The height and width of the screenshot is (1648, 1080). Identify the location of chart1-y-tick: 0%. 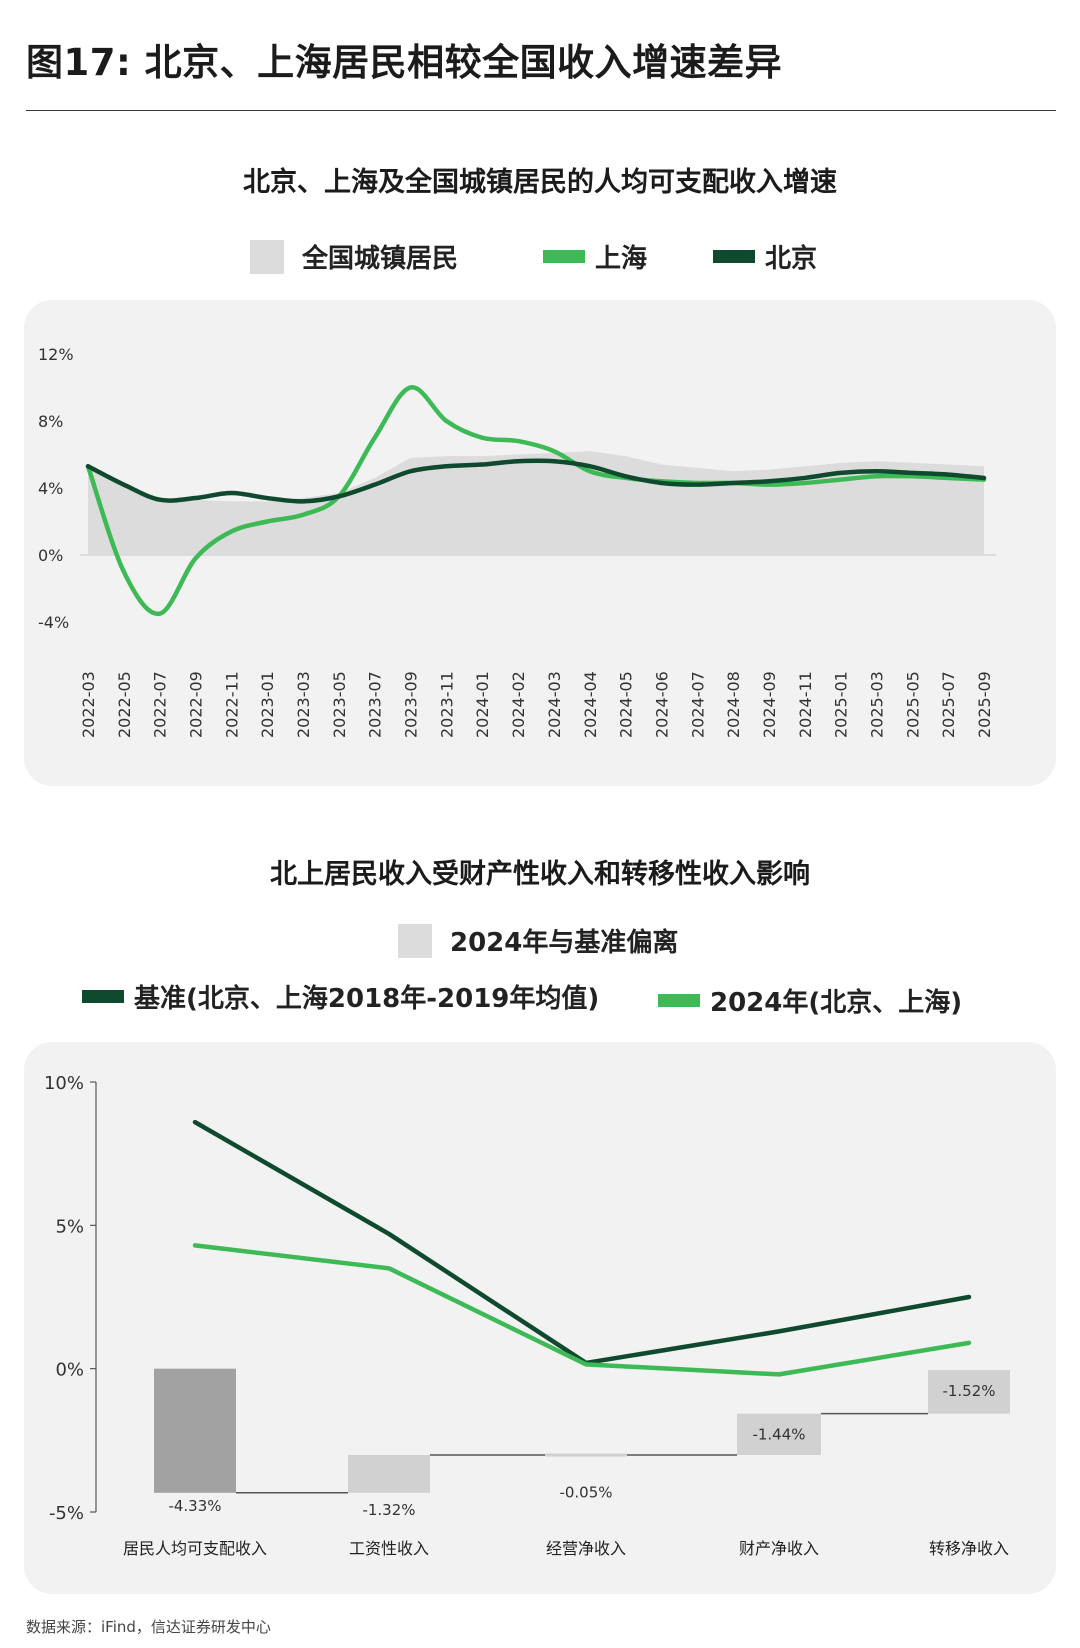
(50, 555).